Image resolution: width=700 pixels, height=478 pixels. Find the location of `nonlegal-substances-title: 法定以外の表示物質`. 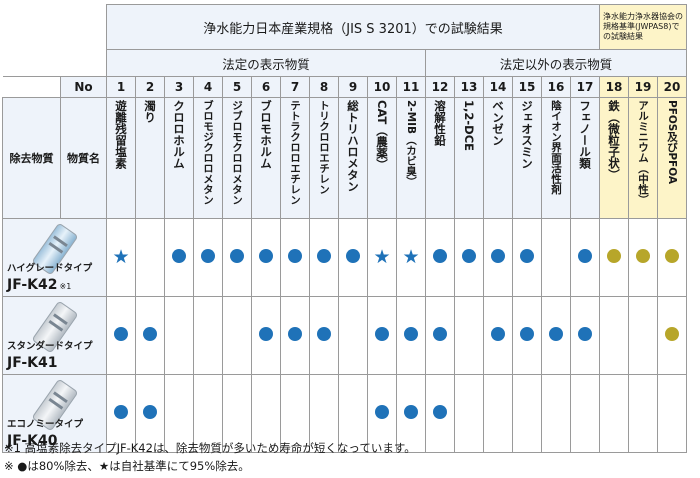

nonlegal-substances-title: 法定以外の表示物質 is located at coordinates (556, 63).